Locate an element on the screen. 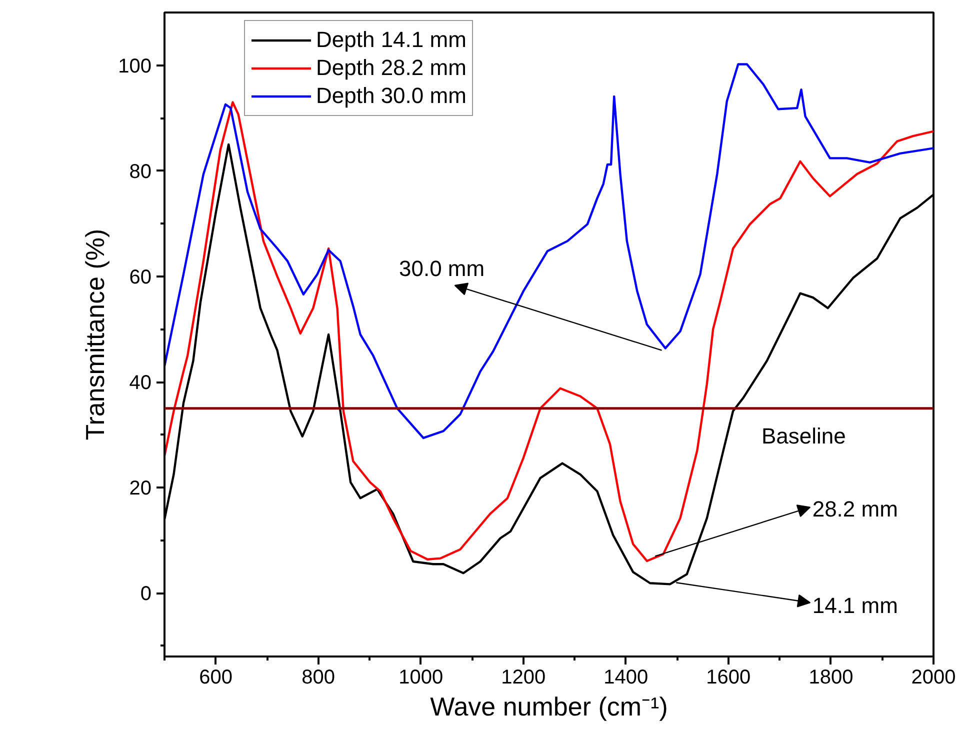 This screenshot has width=968, height=754. x-axis-title: Wave number (cm⁻¹) is located at coordinates (549, 707).